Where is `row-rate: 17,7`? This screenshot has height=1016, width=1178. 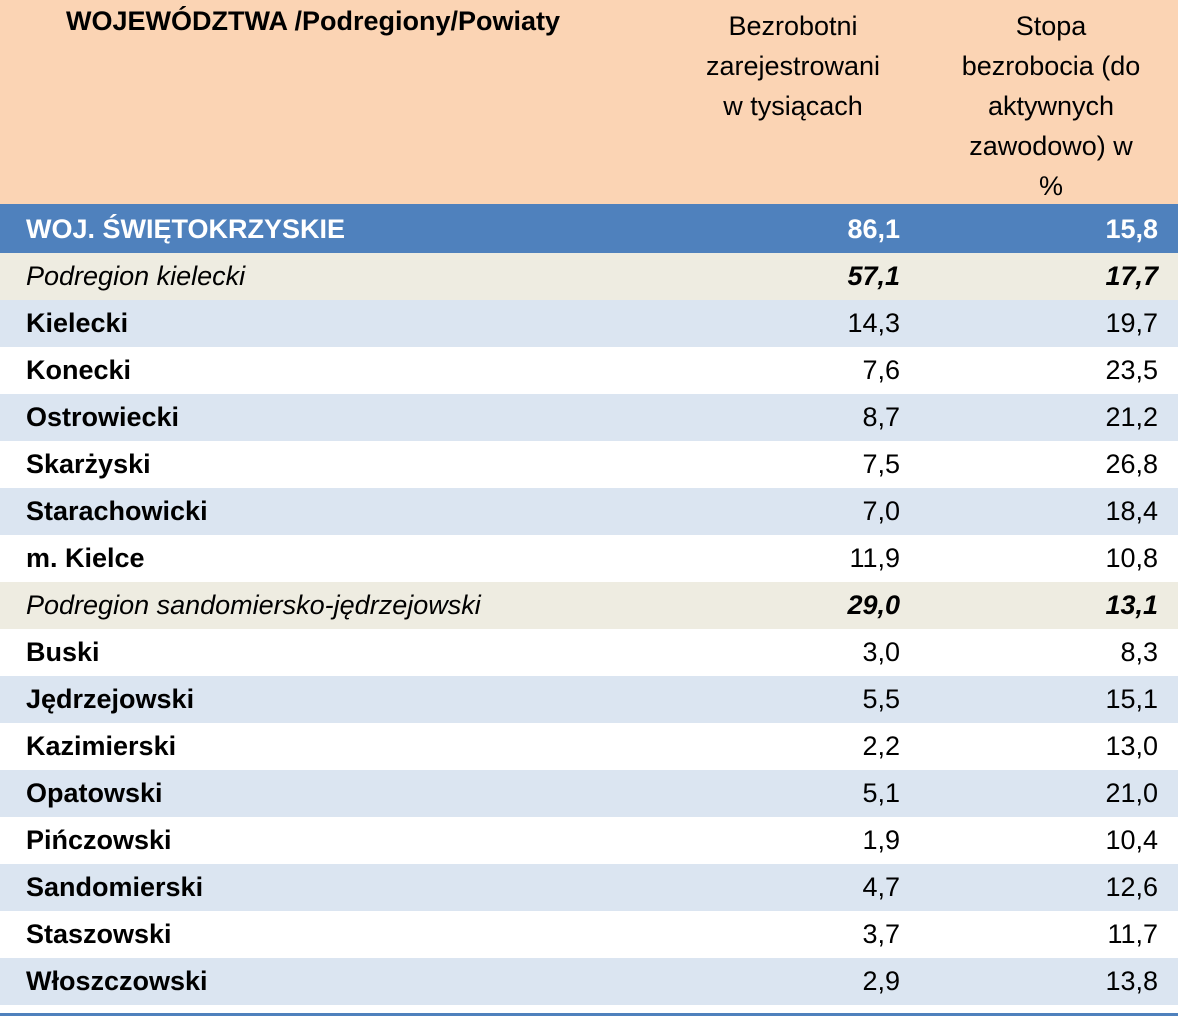
row-rate: 17,7 is located at coordinates (1131, 276).